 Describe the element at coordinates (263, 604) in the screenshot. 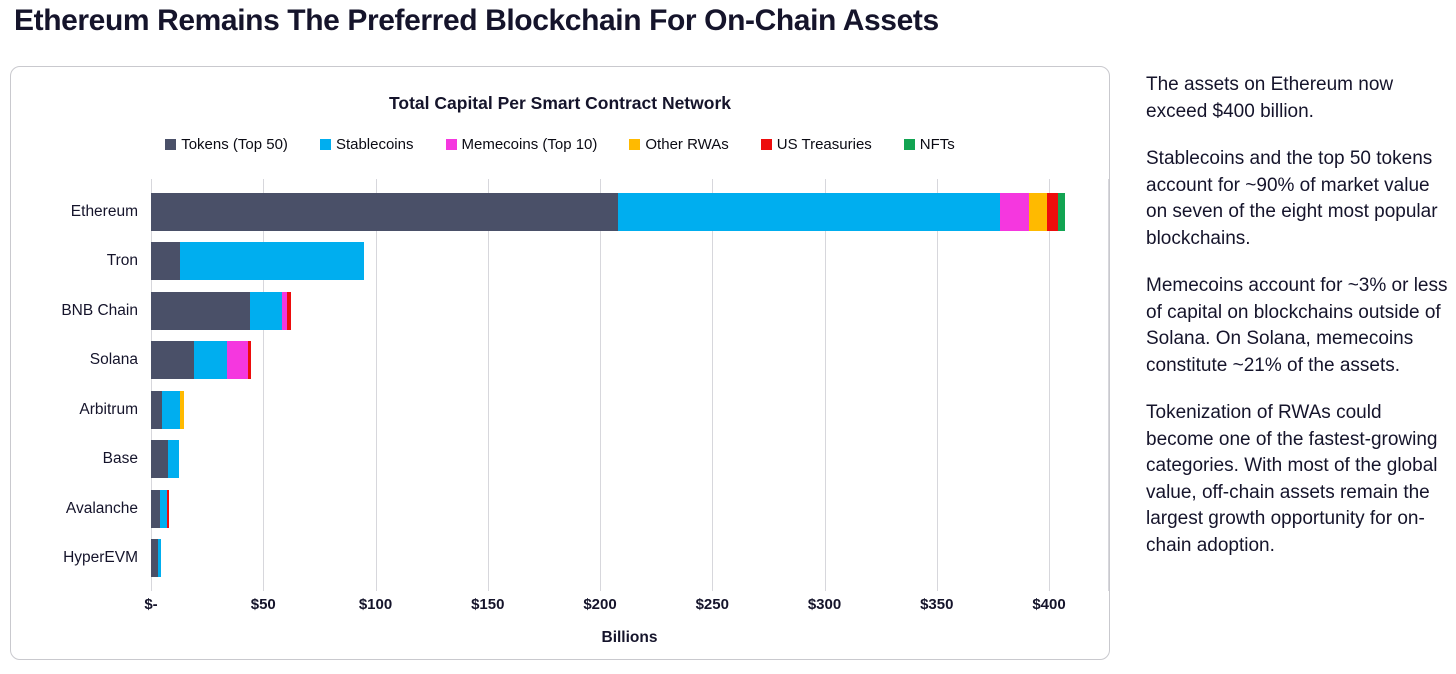

I see `x-tick-label: $50` at that location.